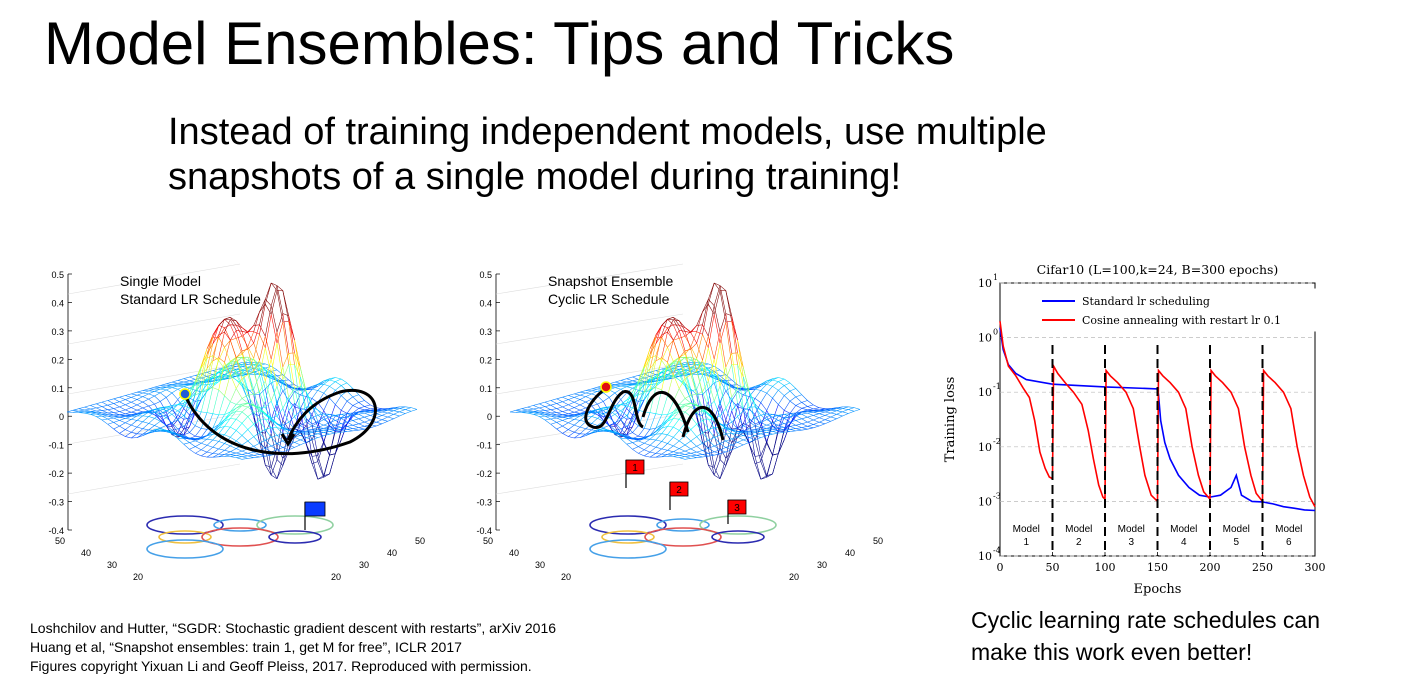 This screenshot has height=681, width=1411. What do you see at coordinates (738, 537) in the screenshot?
I see `contour-ring` at bounding box center [738, 537].